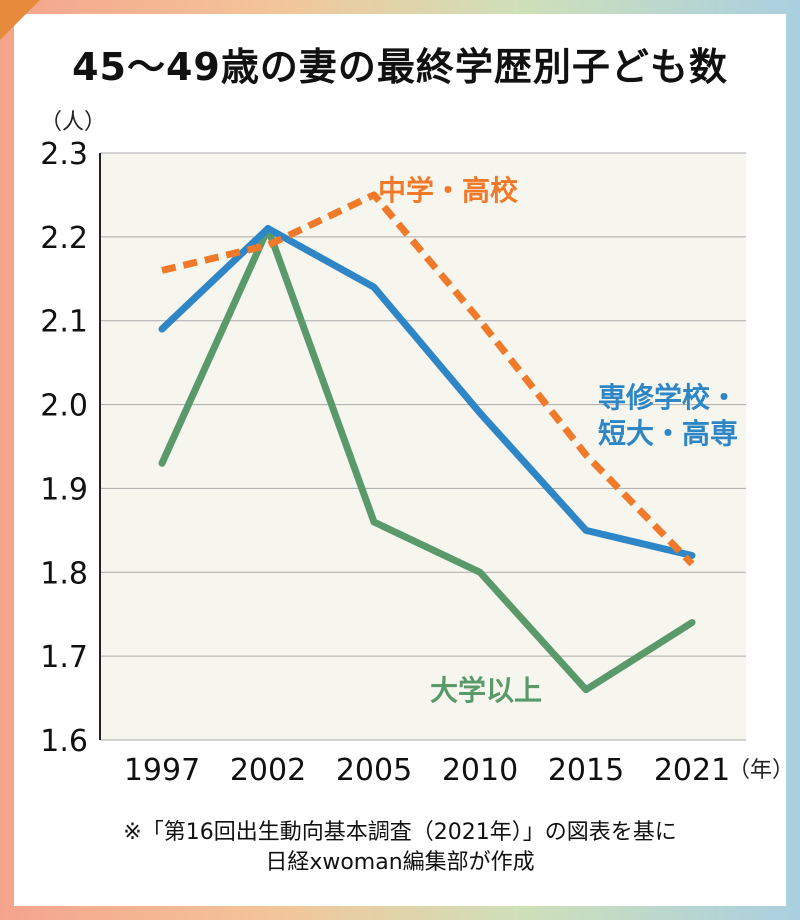 Image resolution: width=800 pixels, height=920 pixels. Describe the element at coordinates (64, 573) in the screenshot. I see `y-tick-label: 1.8` at that location.